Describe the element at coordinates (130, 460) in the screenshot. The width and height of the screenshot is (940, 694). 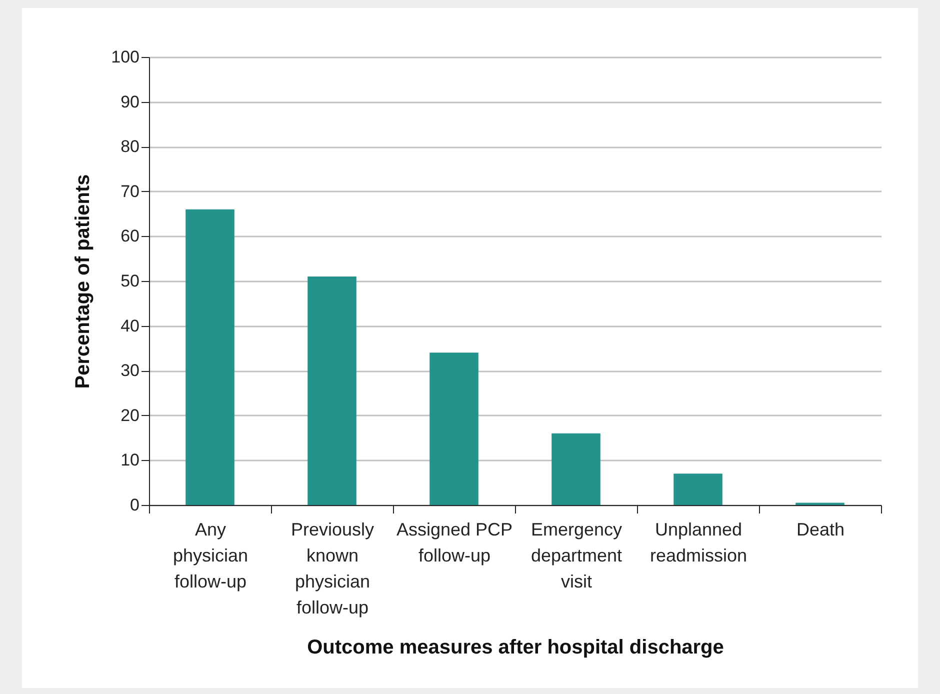
I see `y-tick-label: 10` at that location.